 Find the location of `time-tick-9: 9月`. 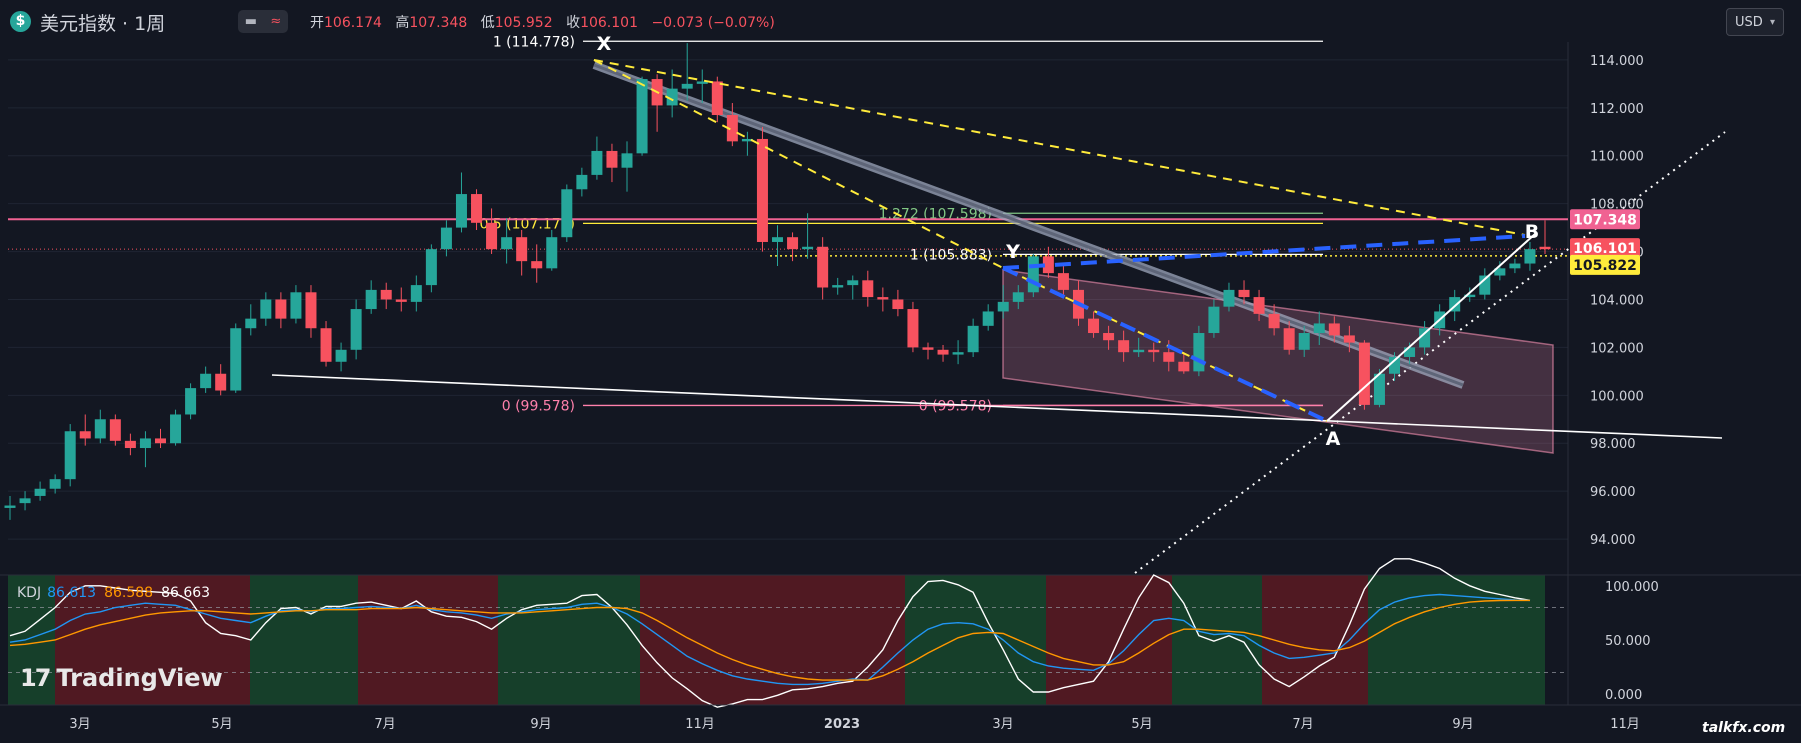

time-tick-9: 9月 is located at coordinates (1462, 724).